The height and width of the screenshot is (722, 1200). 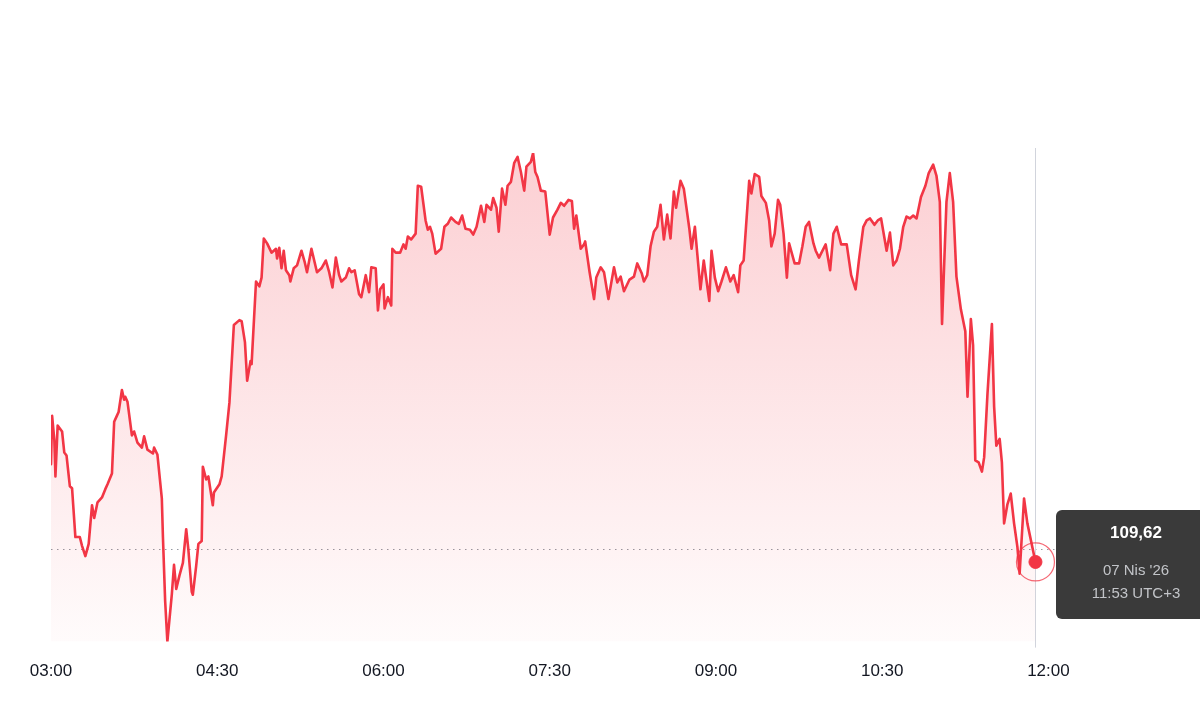 I want to click on tooltip-box: 109,62 07 Nis '26 11:53 UTC+3, so click(x=1128, y=564).